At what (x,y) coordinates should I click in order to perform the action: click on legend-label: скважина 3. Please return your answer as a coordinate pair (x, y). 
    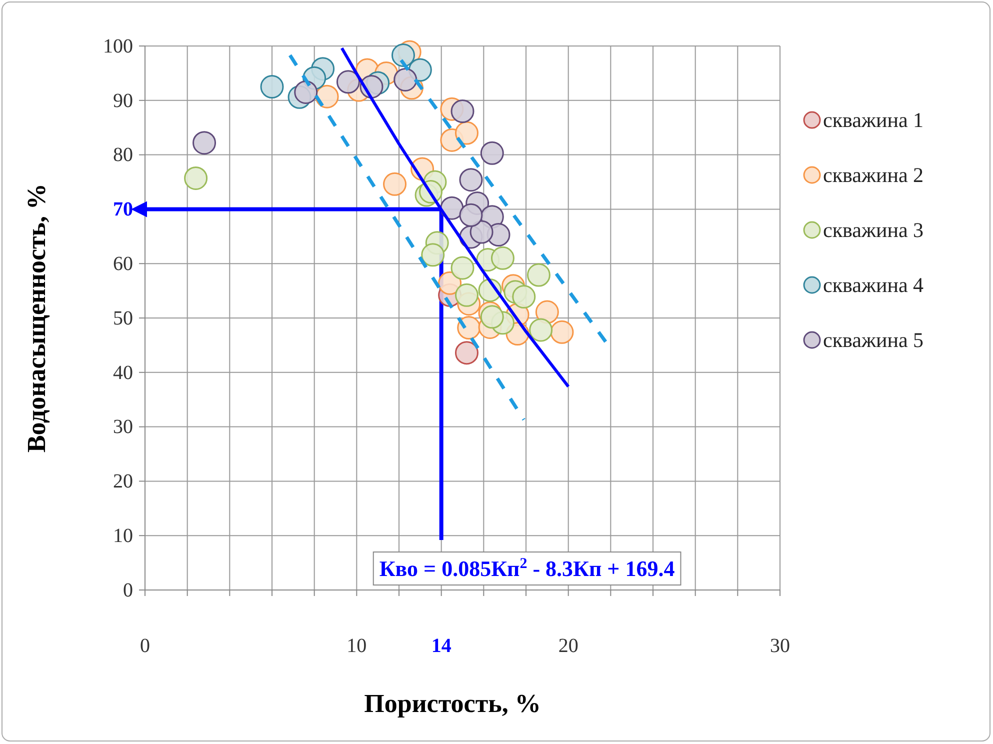
    Looking at the image, I should click on (873, 230).